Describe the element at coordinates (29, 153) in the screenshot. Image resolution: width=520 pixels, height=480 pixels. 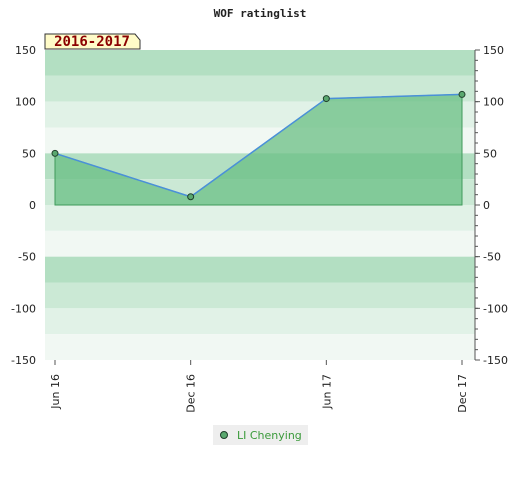
I see `y-tick-label-left: 50` at that location.